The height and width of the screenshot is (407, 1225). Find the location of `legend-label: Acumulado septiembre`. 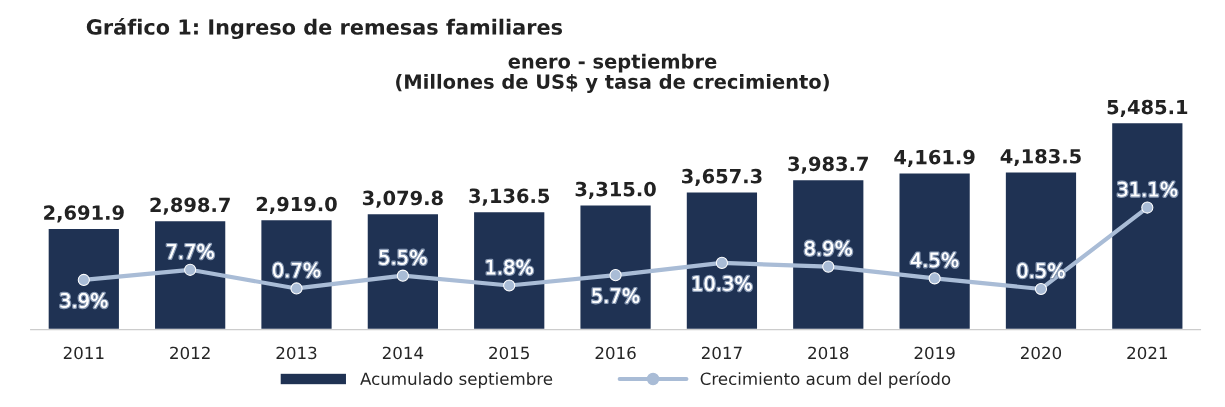

legend-label: Acumulado septiembre is located at coordinates (456, 380).